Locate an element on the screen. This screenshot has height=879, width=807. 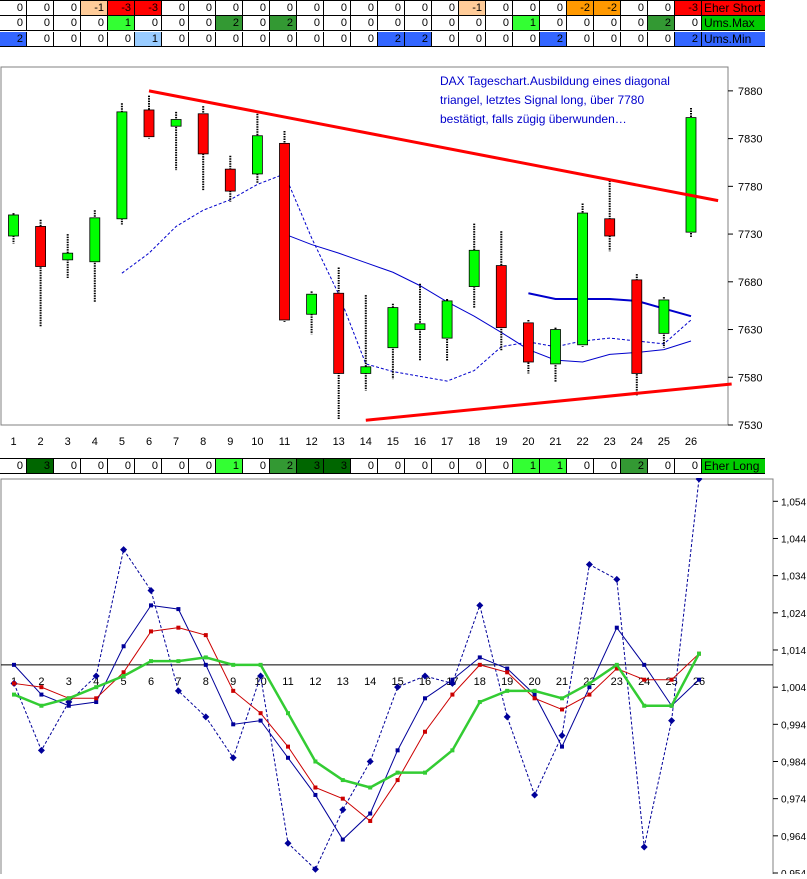
signal-cell: -2 is located at coordinates (607, 8).